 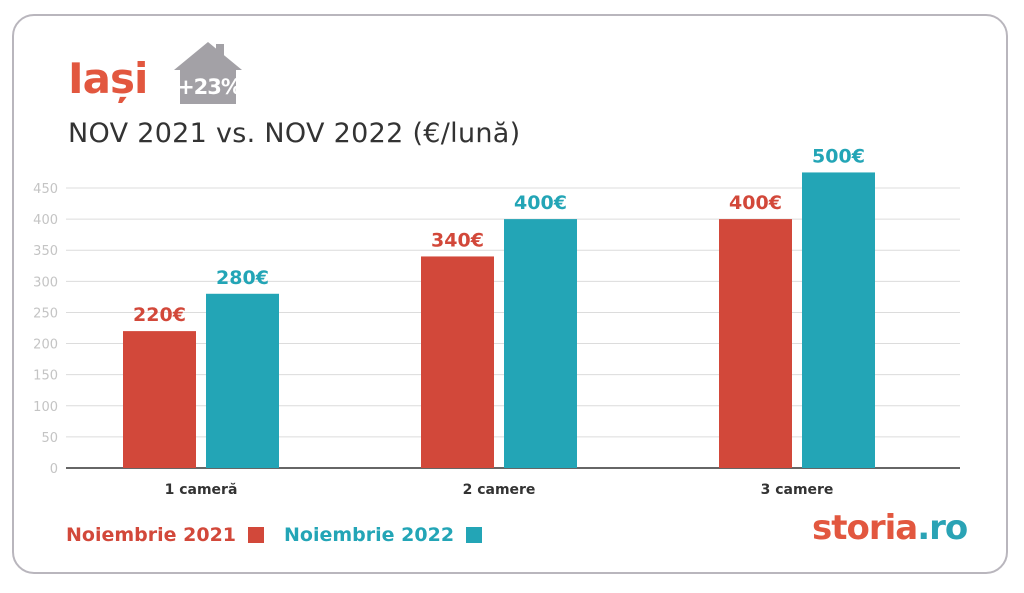 I want to click on badge-text: +23%, so click(x=209, y=87).